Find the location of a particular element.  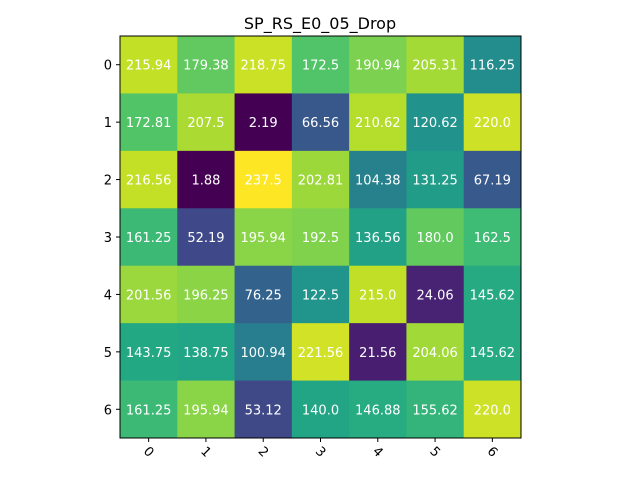

heatmap-cell-r6-c5 is located at coordinates (435, 409).